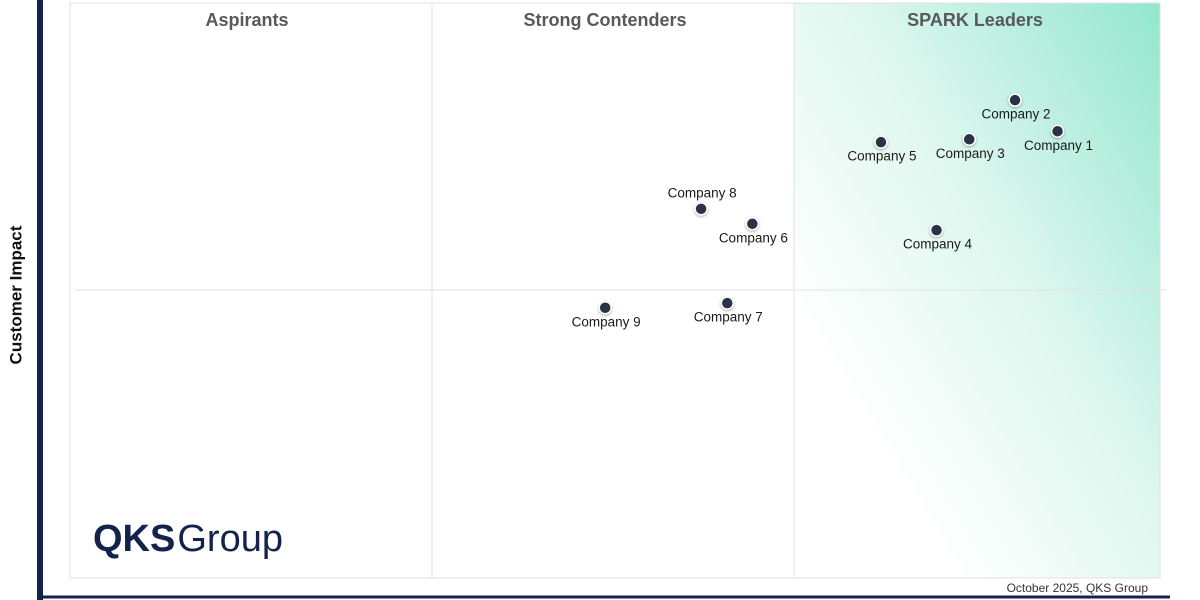 Image resolution: width=1200 pixels, height=600 pixels. What do you see at coordinates (15, 294) in the screenshot?
I see `y-axis-label: Customer Impact` at bounding box center [15, 294].